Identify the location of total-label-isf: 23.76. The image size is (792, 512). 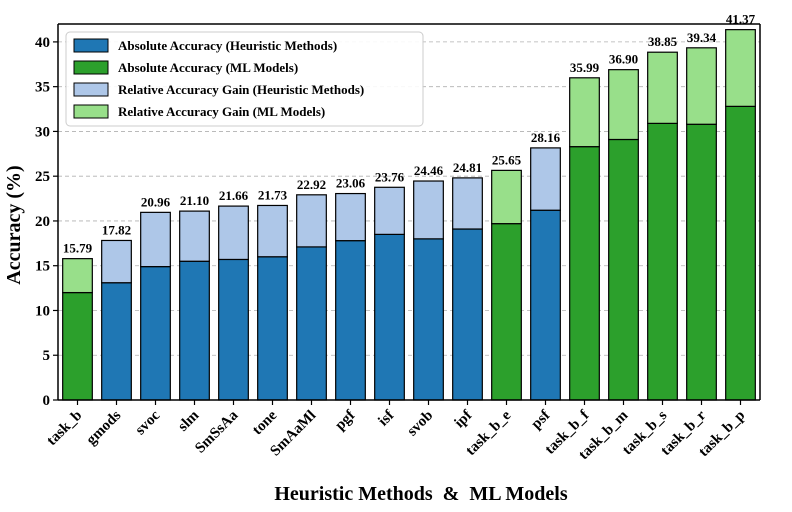
(390, 176).